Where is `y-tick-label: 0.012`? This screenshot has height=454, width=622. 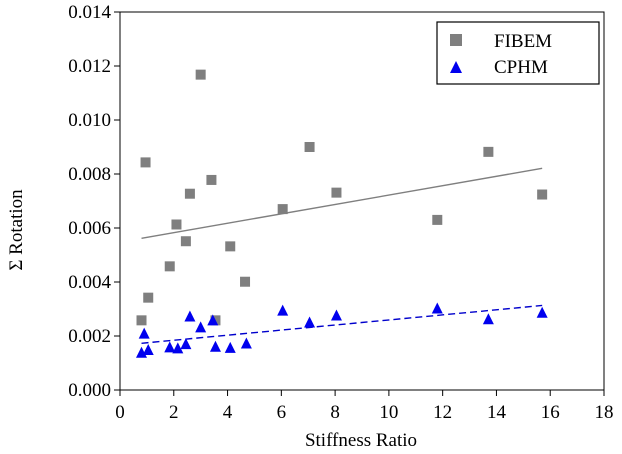 y-tick-label: 0.012 is located at coordinates (89, 66).